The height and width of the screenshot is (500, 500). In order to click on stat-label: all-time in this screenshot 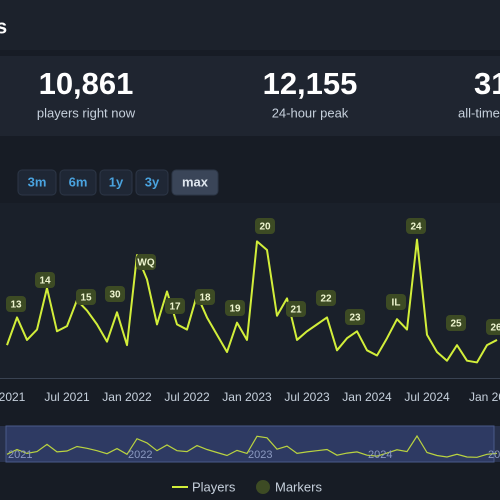, I will do `click(479, 112)`.